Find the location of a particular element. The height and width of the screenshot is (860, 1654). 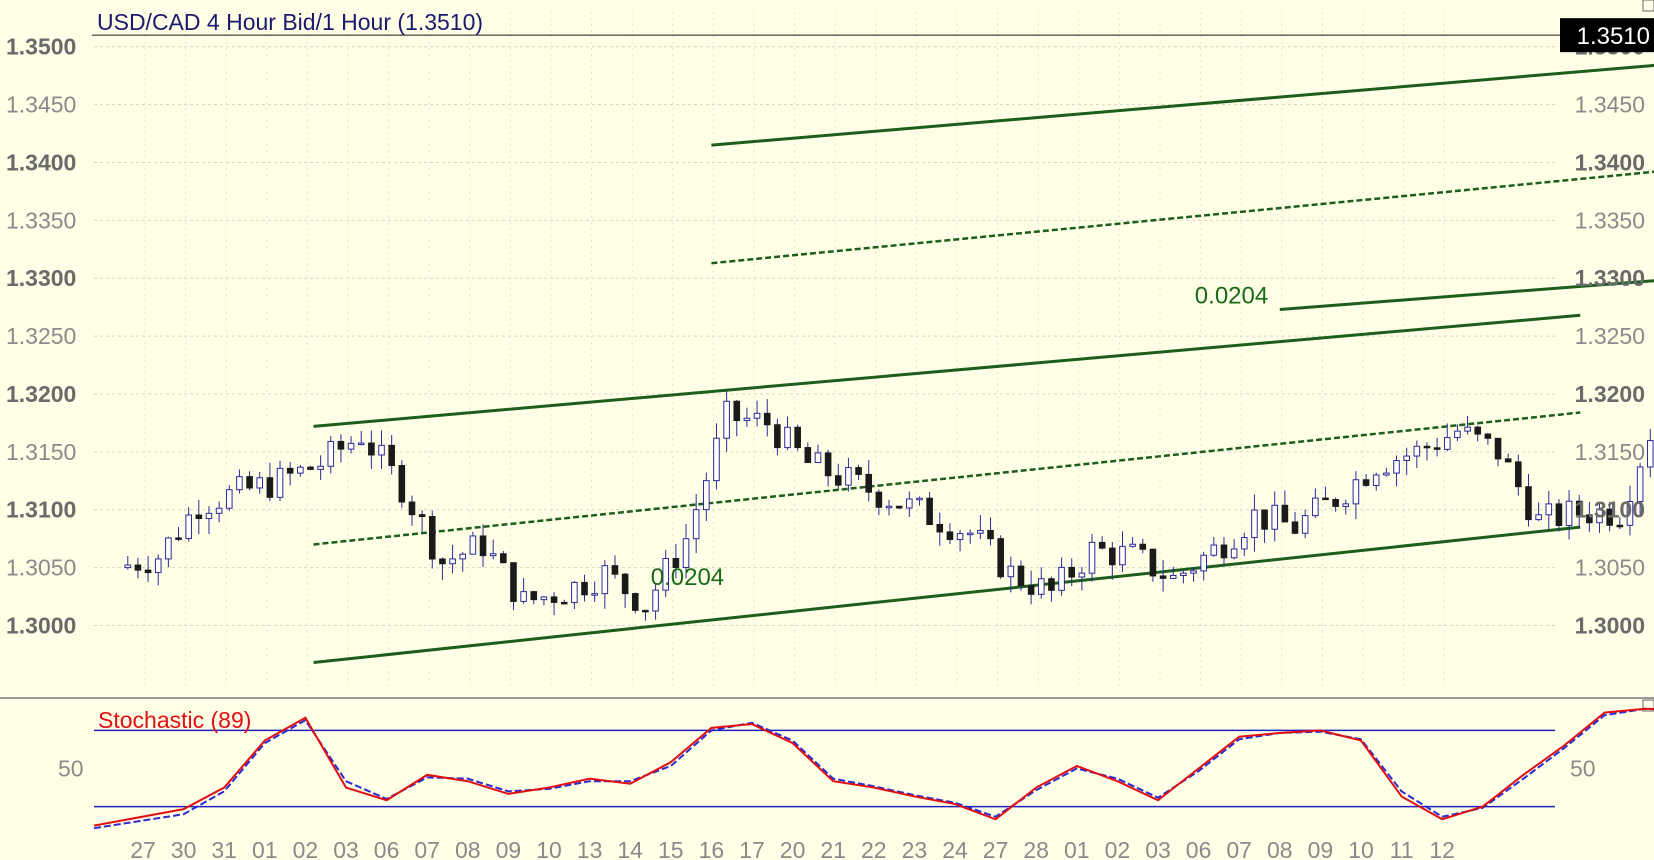

stochastic-panel: 50 50 is located at coordinates (856, 768).